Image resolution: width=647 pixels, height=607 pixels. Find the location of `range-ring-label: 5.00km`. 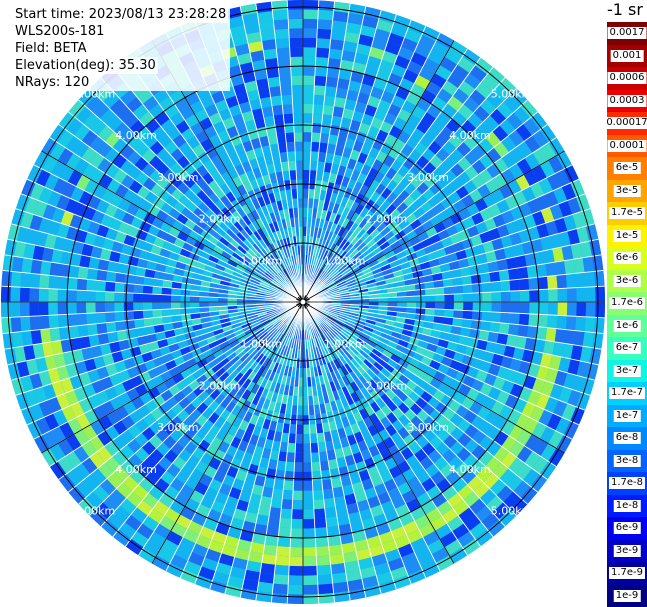

range-ring-label: 5.00km is located at coordinates (95, 511).